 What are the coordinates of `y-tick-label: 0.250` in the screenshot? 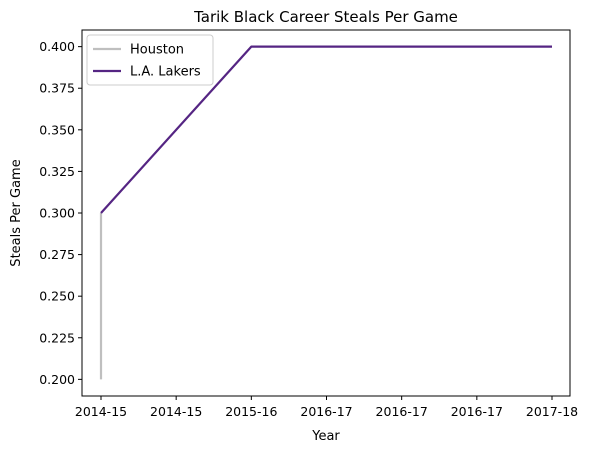 It's located at (57, 296).